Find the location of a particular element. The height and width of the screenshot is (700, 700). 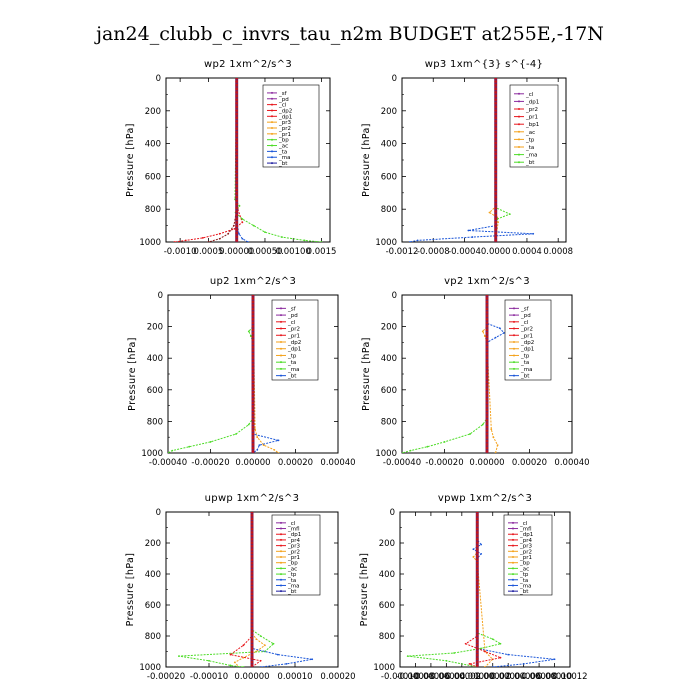

series-line-pr3 is located at coordinates (245, 589).